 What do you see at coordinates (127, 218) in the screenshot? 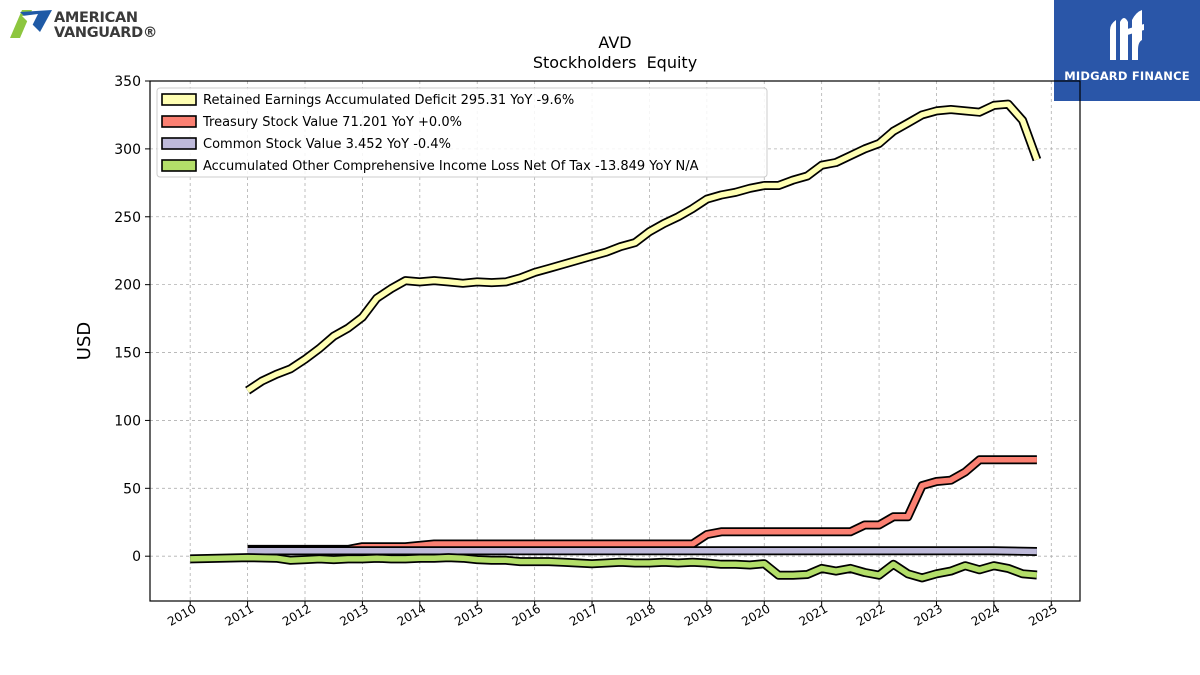
I see `y-tick-label: 250` at bounding box center [127, 218].